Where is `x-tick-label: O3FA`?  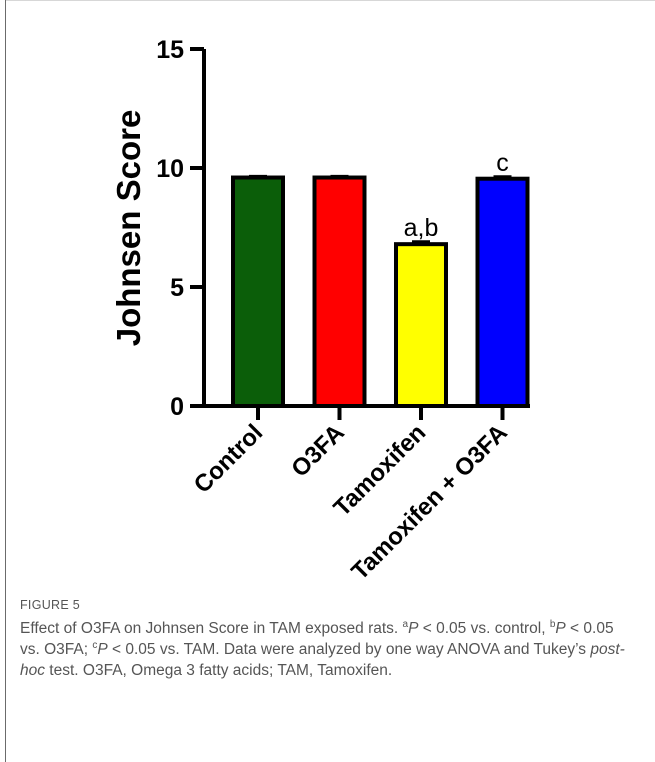 x-tick-label: O3FA is located at coordinates (317, 450).